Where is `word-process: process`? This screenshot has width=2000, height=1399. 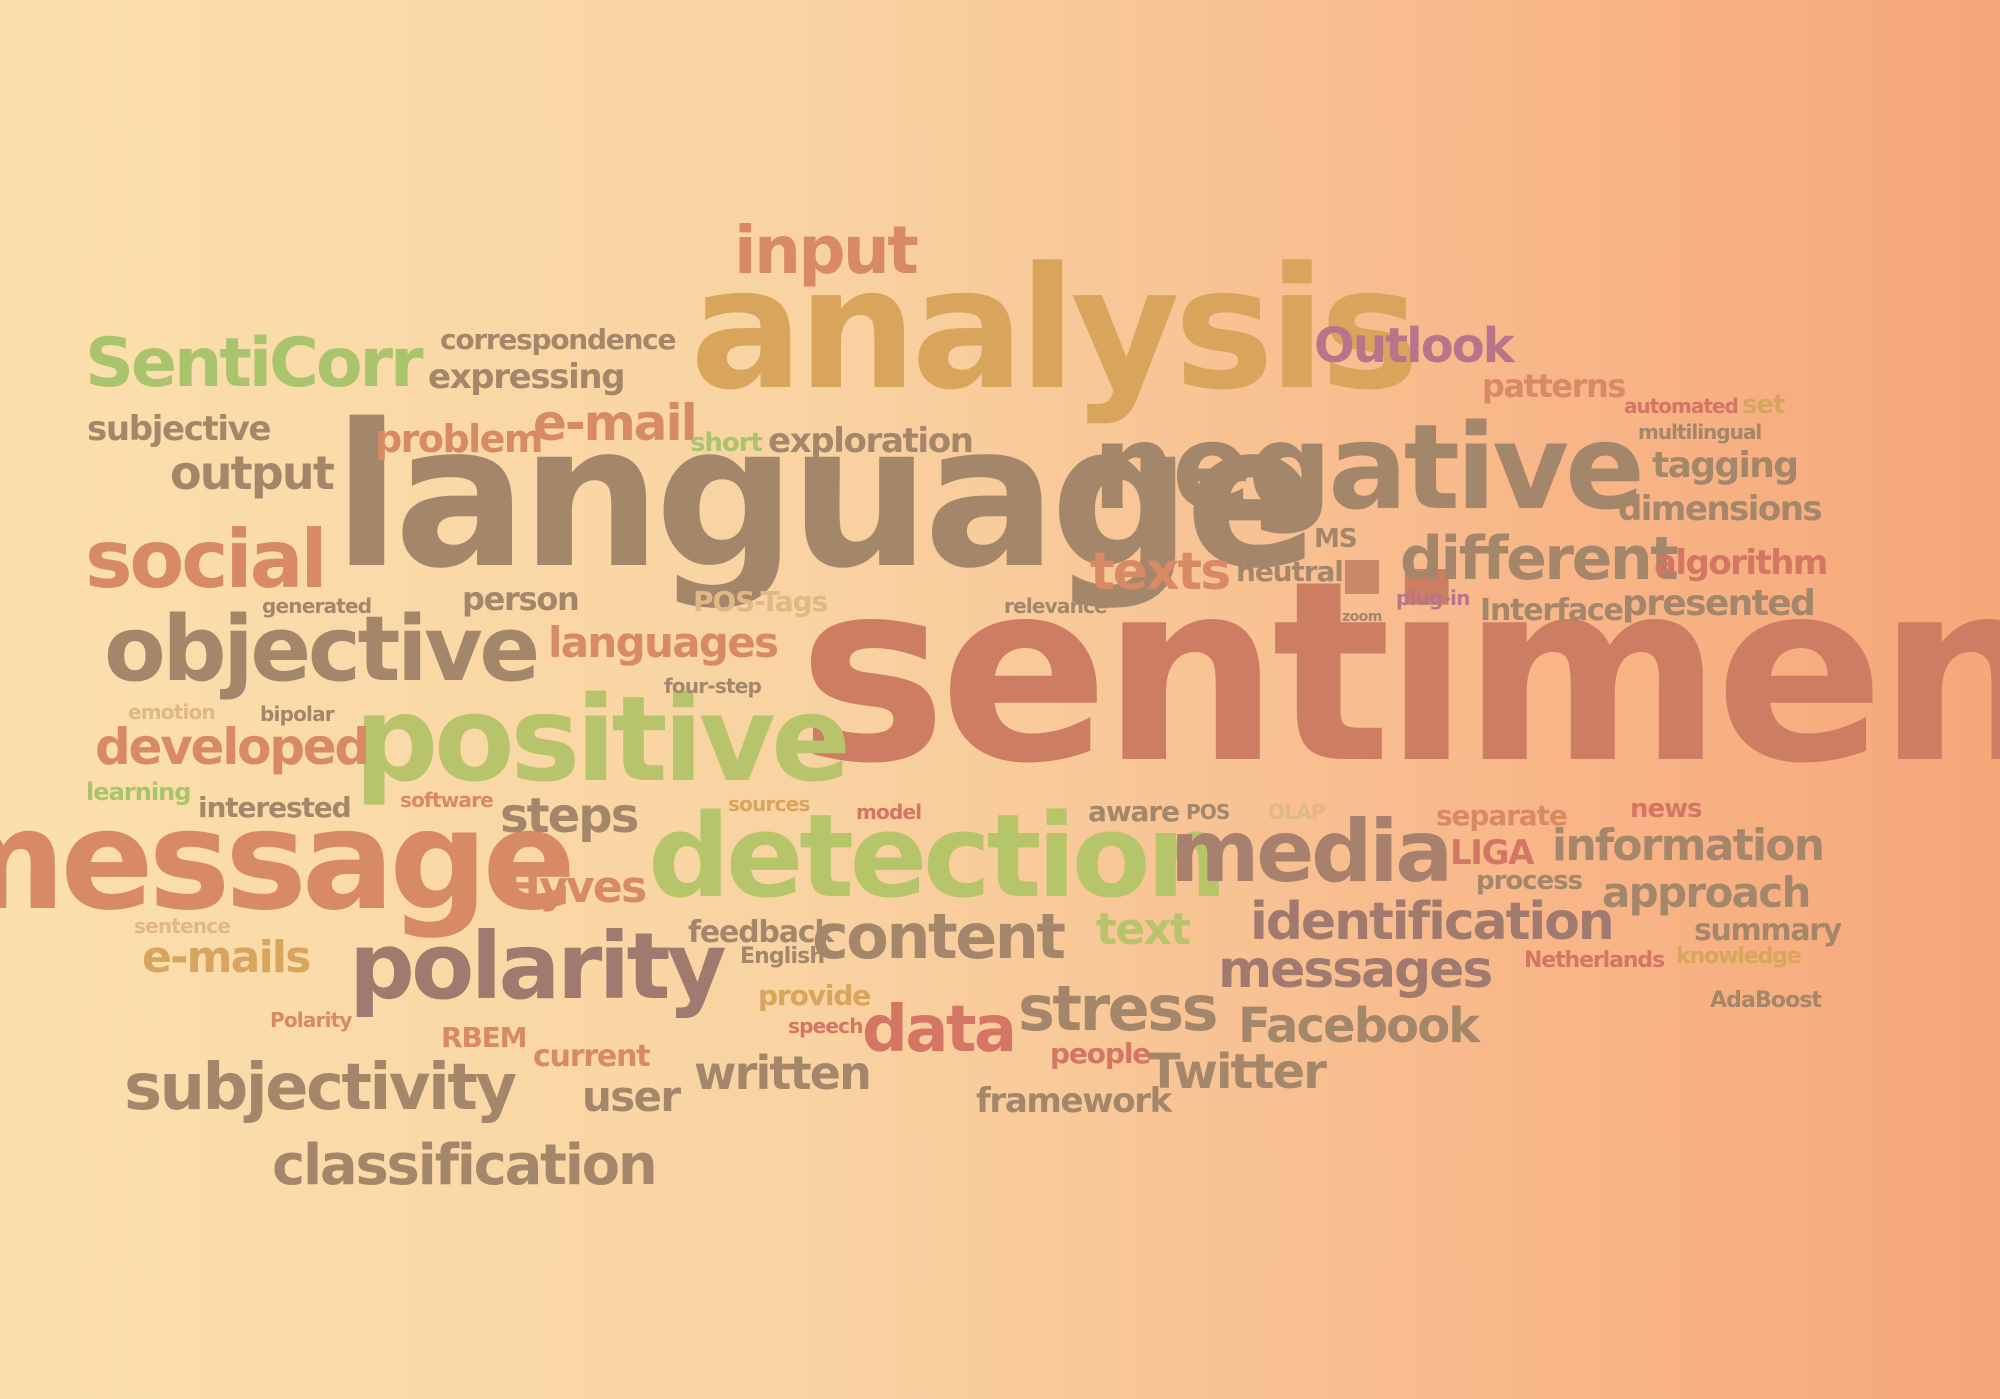
word-process: process is located at coordinates (1529, 881).